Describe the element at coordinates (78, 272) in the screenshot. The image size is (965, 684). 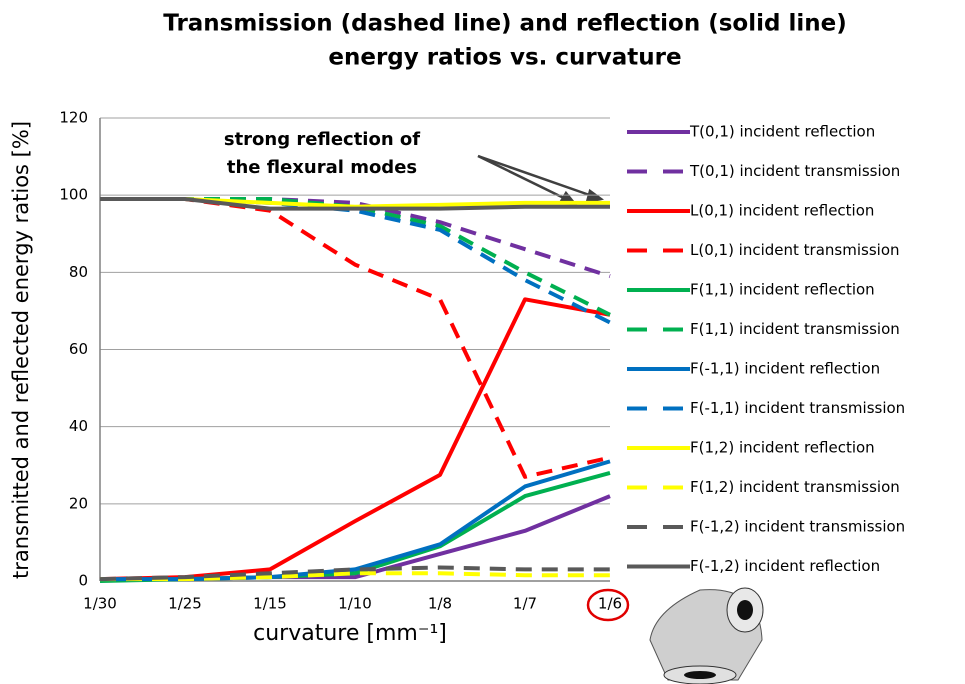
I see `y-tick-label: 80` at that location.